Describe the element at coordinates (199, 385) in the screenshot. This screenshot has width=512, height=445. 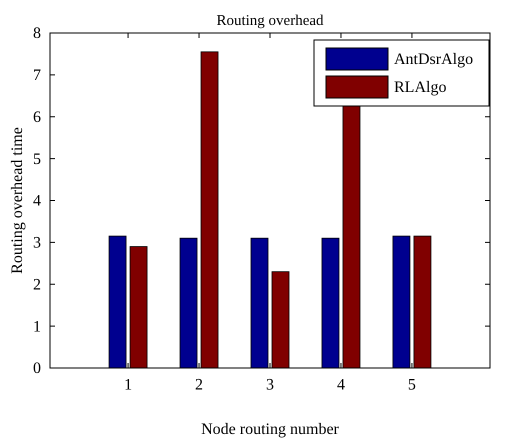
I see `x-tick-label: 2` at that location.